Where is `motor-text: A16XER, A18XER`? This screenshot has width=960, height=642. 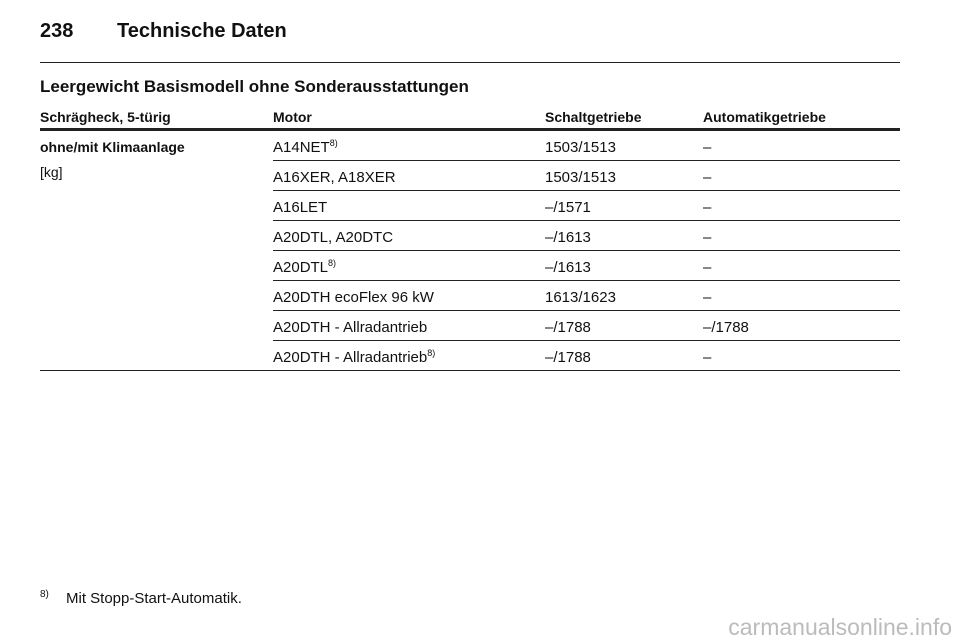 motor-text: A16XER, A18XER is located at coordinates (334, 177).